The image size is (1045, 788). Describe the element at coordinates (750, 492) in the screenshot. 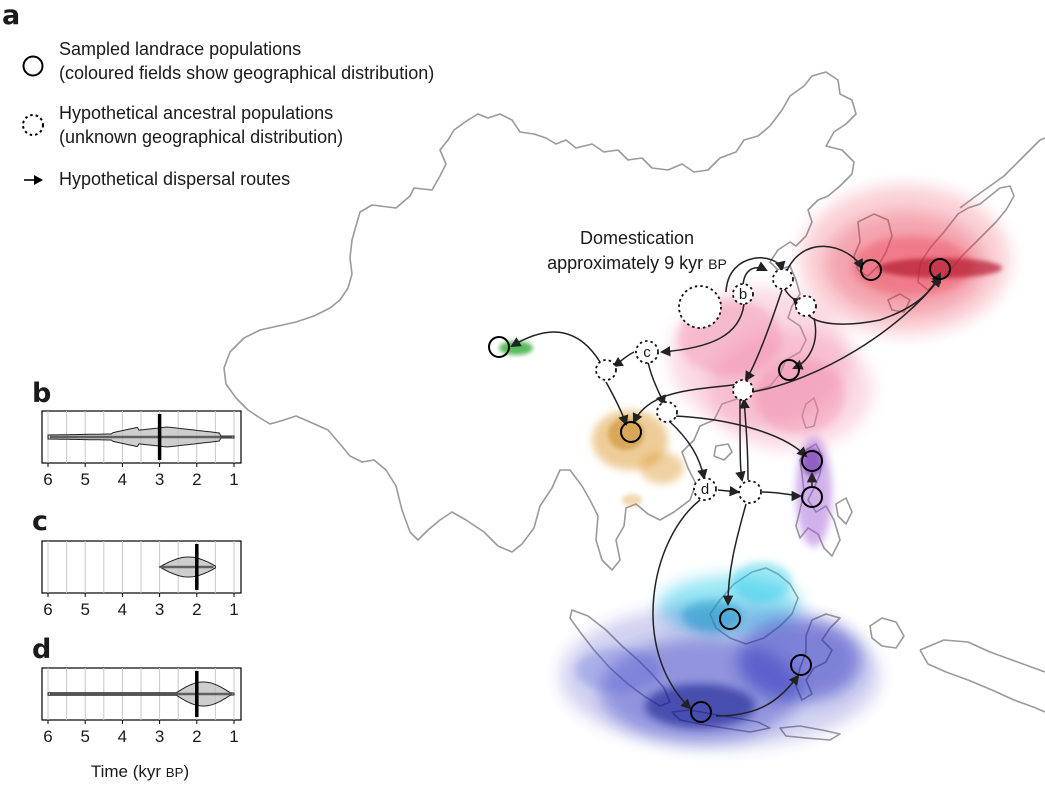

I see `ancestral-node-e` at that location.